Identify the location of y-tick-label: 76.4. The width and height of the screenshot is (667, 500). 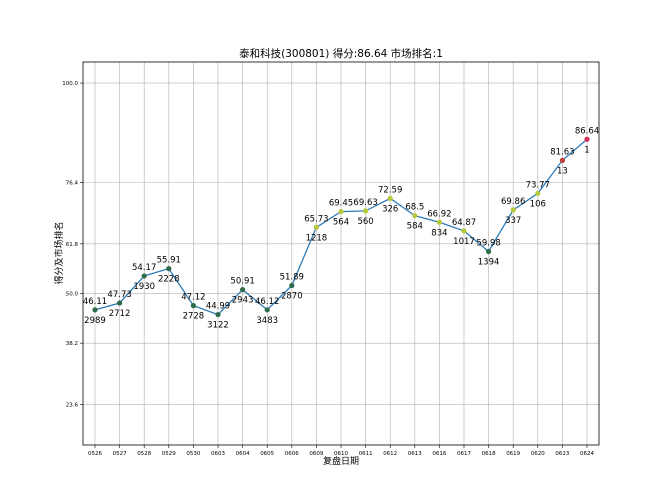
(72, 183).